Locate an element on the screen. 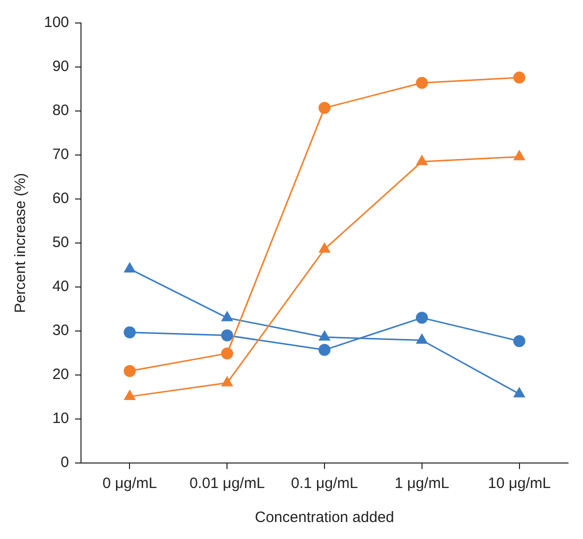  y-tick-label: 20 is located at coordinates (61, 375).